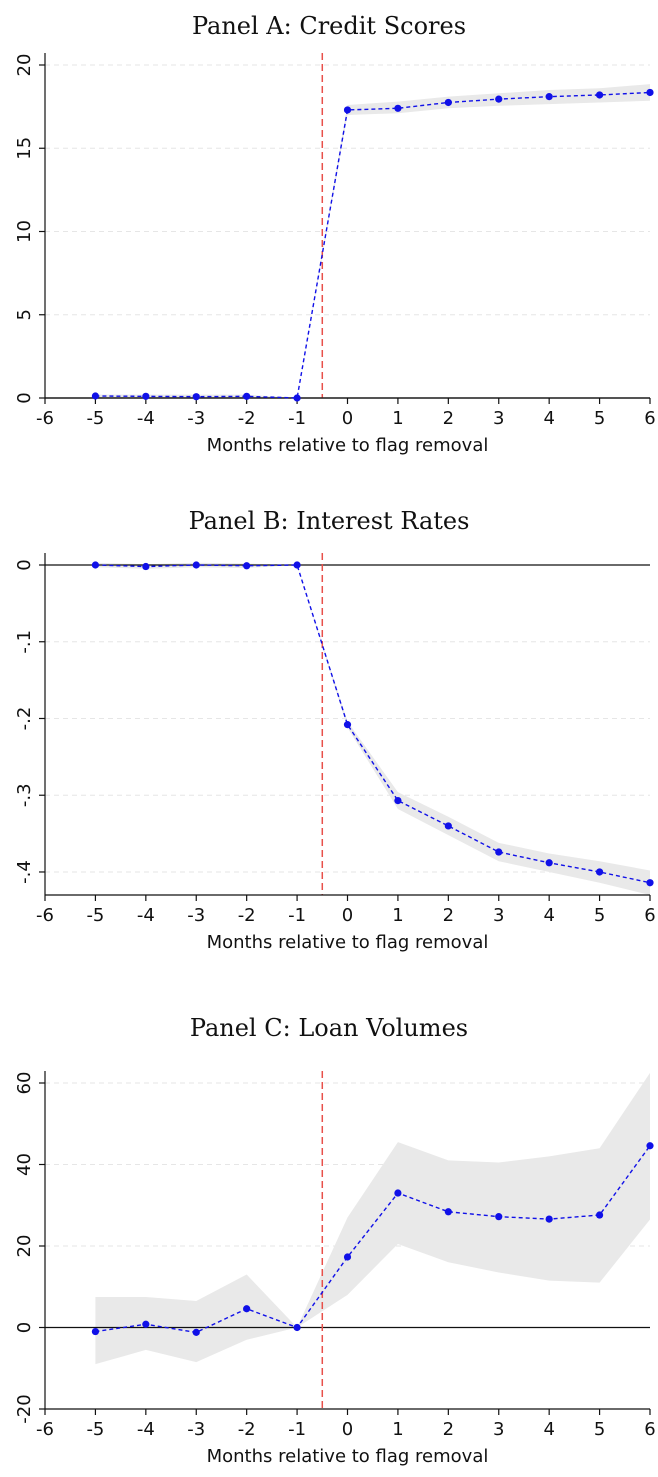 This screenshot has height=1477, width=658. What do you see at coordinates (24, 719) in the screenshot?
I see `y-tick-label: -.2` at bounding box center [24, 719].